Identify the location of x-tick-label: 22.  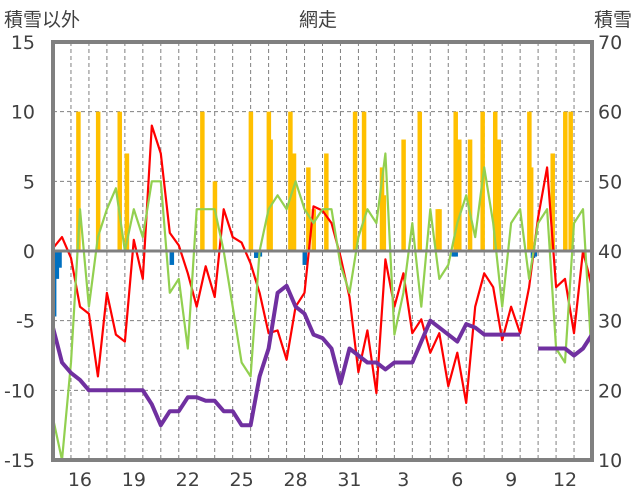
(188, 480).